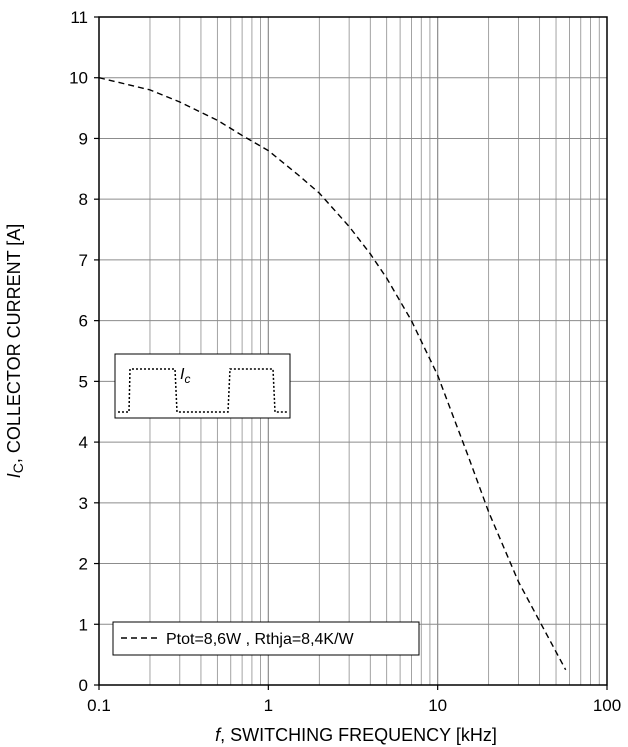 This screenshot has width=628, height=747. I want to click on waveform-inset: Ic, so click(202, 386).